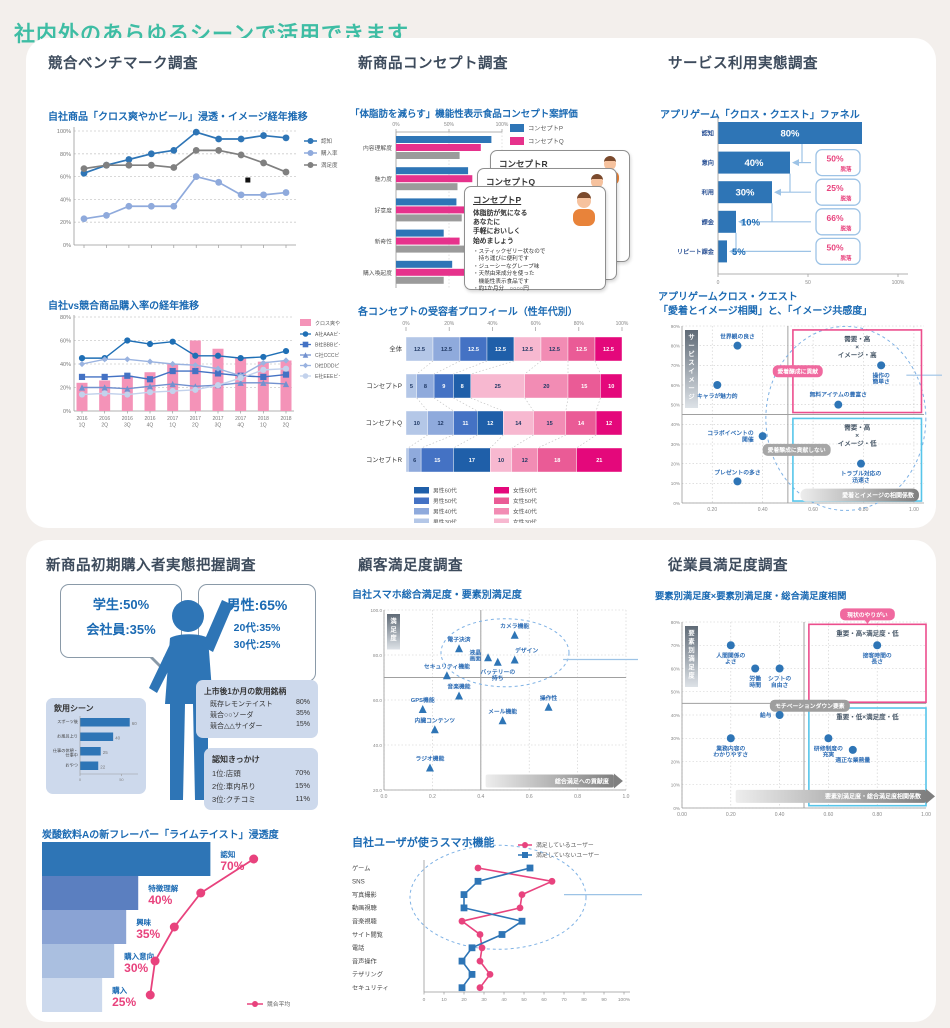  What do you see at coordinates (71, 765) in the screenshot?
I see `svg-text: おやつ` at bounding box center [71, 765].